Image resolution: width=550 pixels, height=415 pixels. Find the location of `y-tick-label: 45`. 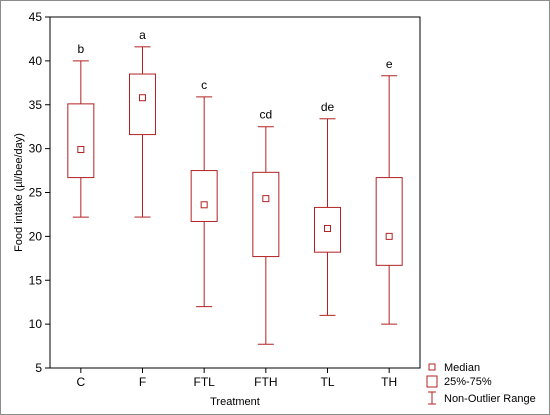

y-tick-label: 45 is located at coordinates (36, 17).